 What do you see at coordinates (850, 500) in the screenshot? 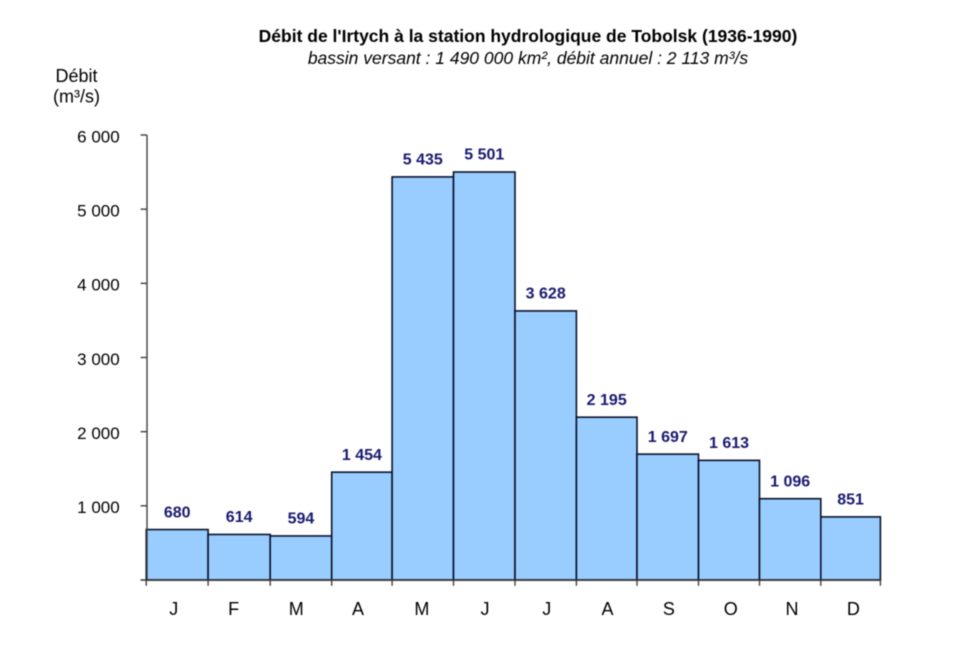
I see `svg-text: 851` at bounding box center [850, 500].